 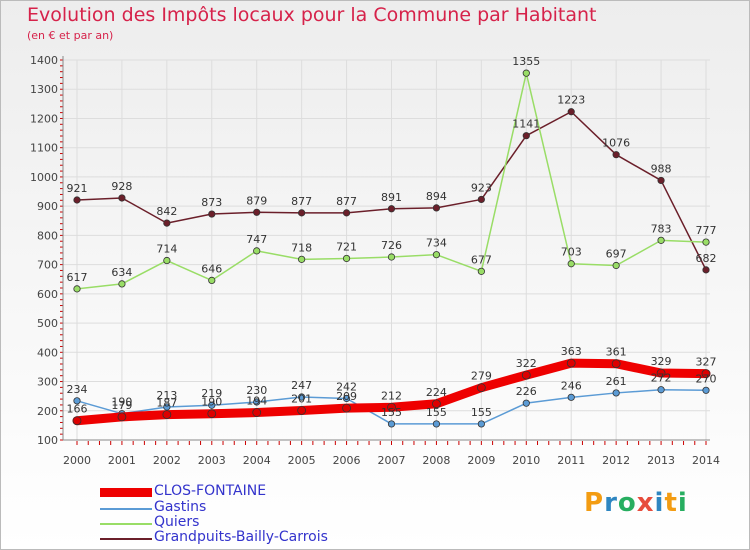 I want to click on data-label: 363, so click(x=571, y=351).